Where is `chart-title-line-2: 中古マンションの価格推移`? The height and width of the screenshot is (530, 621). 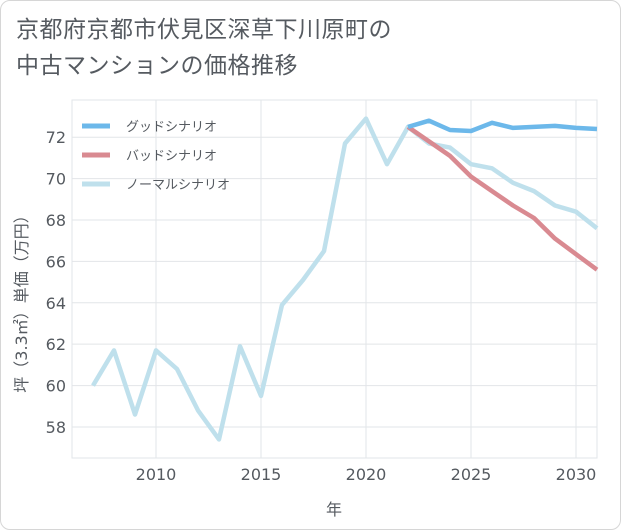
chart-title-line-2: 中古マンションの価格推移 is located at coordinates (157, 66).